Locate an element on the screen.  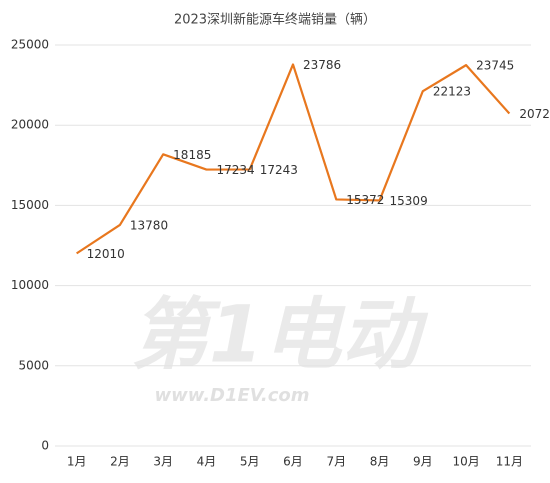
x-tick-label: 1月 is located at coordinates (77, 462).